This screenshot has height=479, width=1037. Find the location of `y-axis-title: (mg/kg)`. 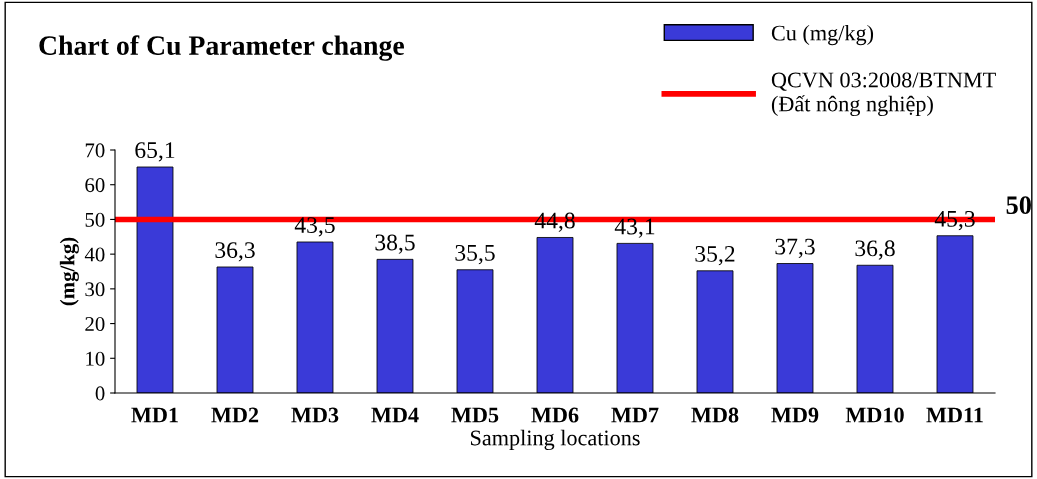

y-axis-title: (mg/kg) is located at coordinates (69, 271).